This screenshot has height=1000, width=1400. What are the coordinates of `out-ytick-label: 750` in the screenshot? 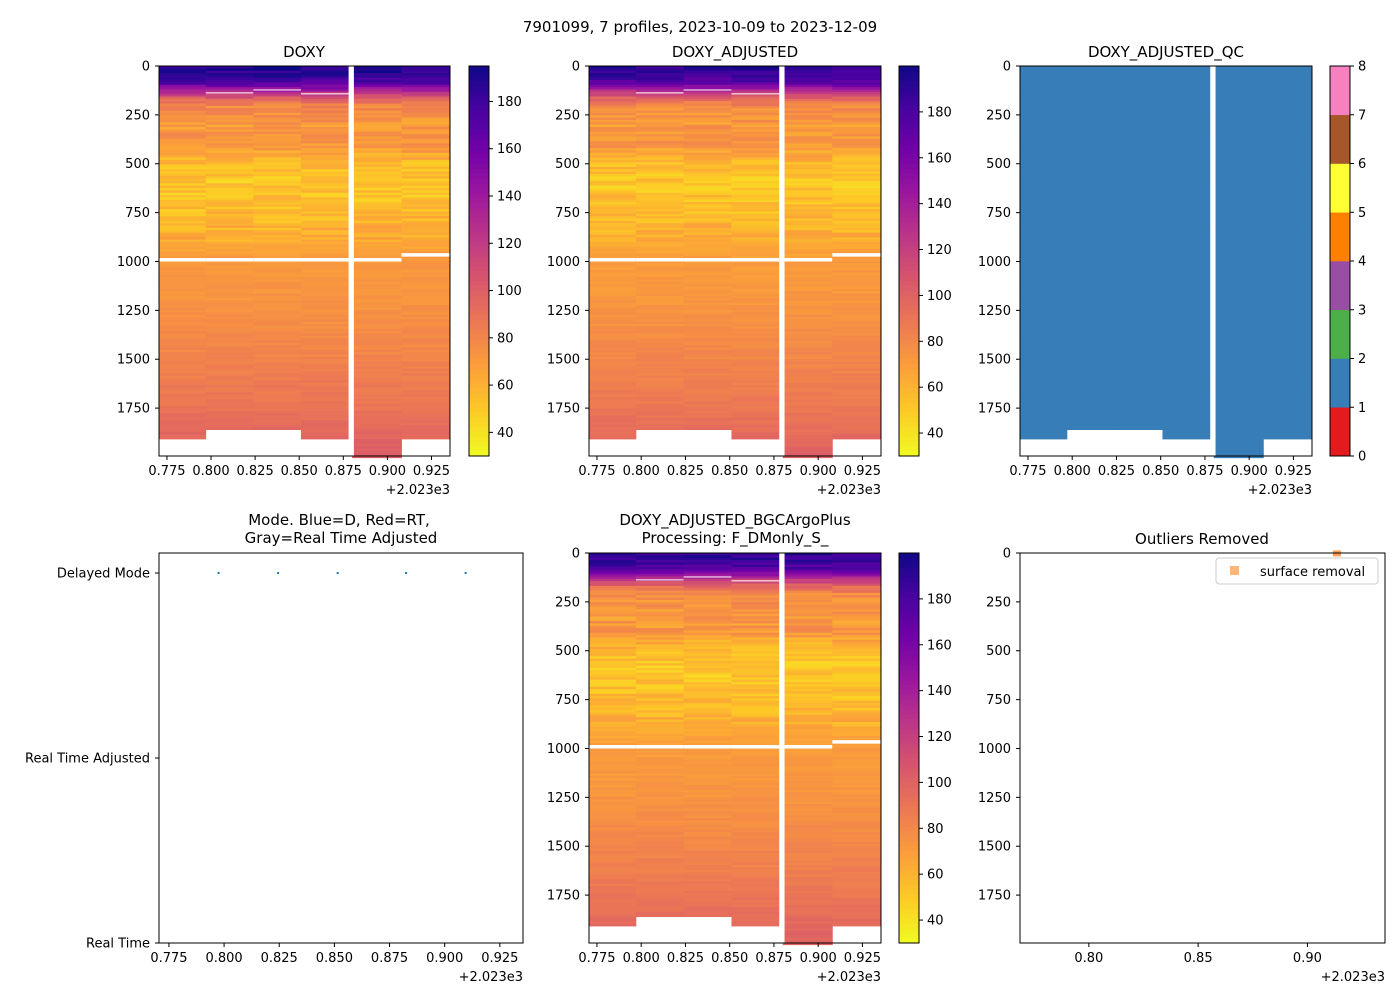 It's located at (998, 700).